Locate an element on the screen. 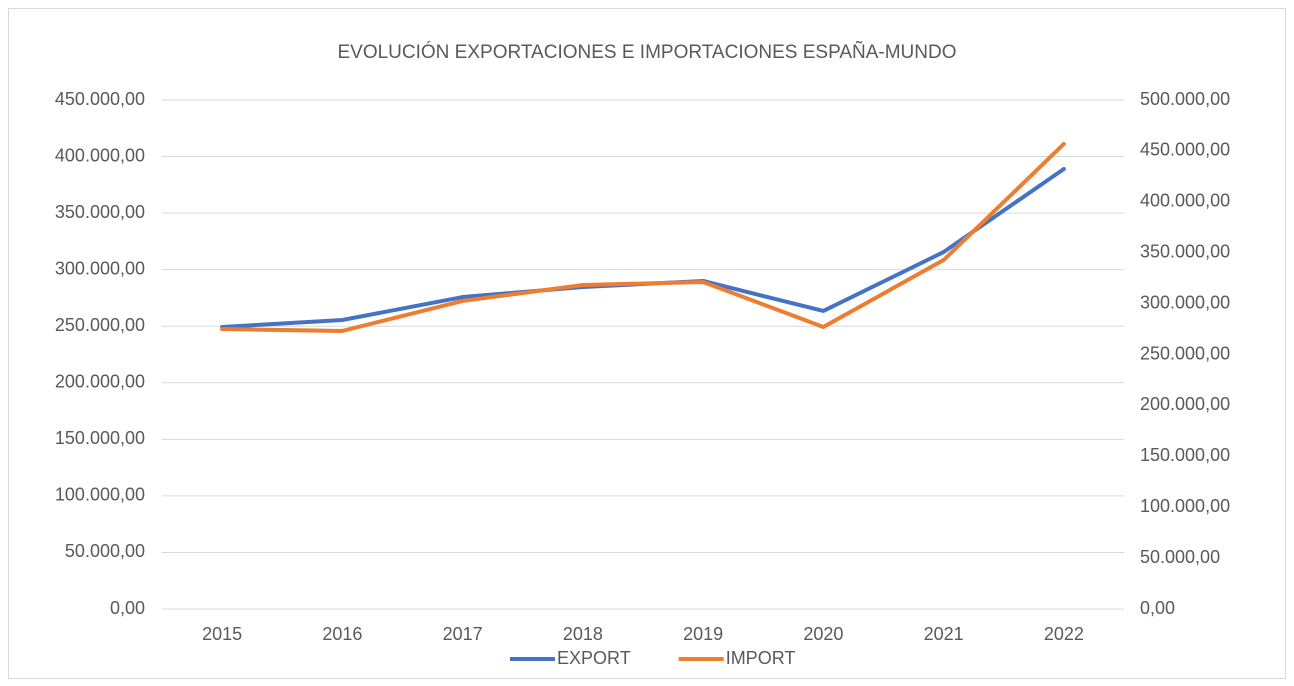  x-tick-label: 2021 is located at coordinates (944, 634).